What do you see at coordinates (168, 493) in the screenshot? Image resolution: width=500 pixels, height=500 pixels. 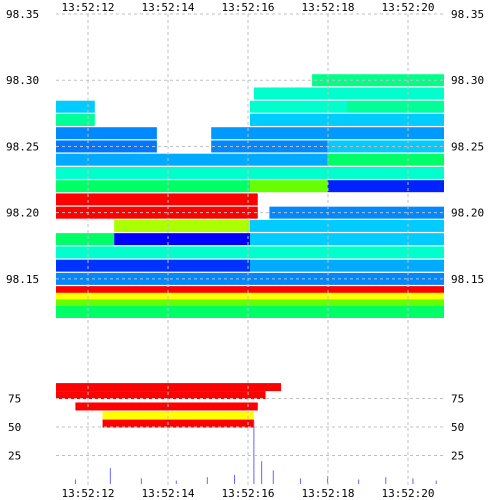 I see `x-tick-label-bottom: 13:52:14` at bounding box center [168, 493].